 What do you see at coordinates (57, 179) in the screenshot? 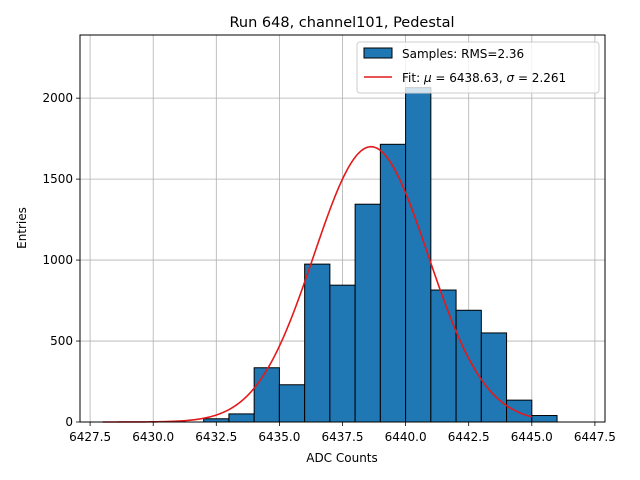
I see `y-tick-label: 1500` at bounding box center [57, 179].